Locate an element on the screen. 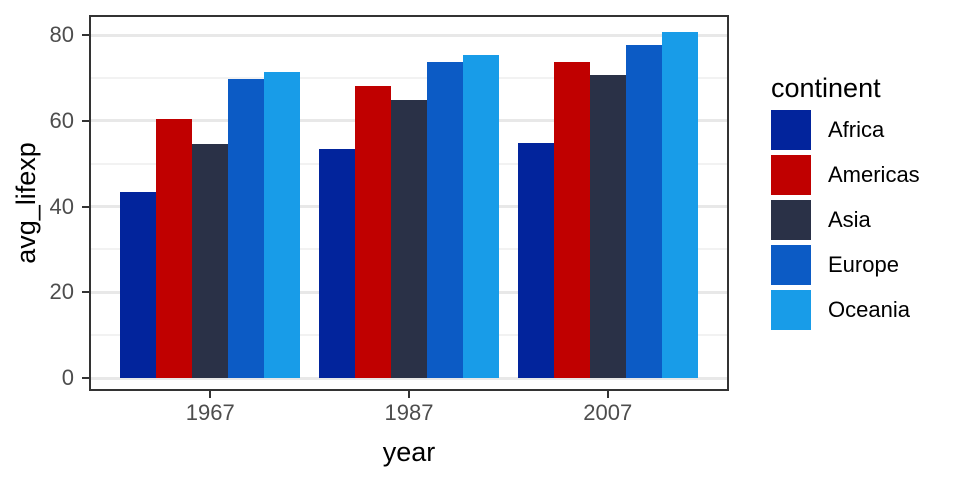 This screenshot has width=960, height=480. y-tick-label: 20 is located at coordinates (61, 292).